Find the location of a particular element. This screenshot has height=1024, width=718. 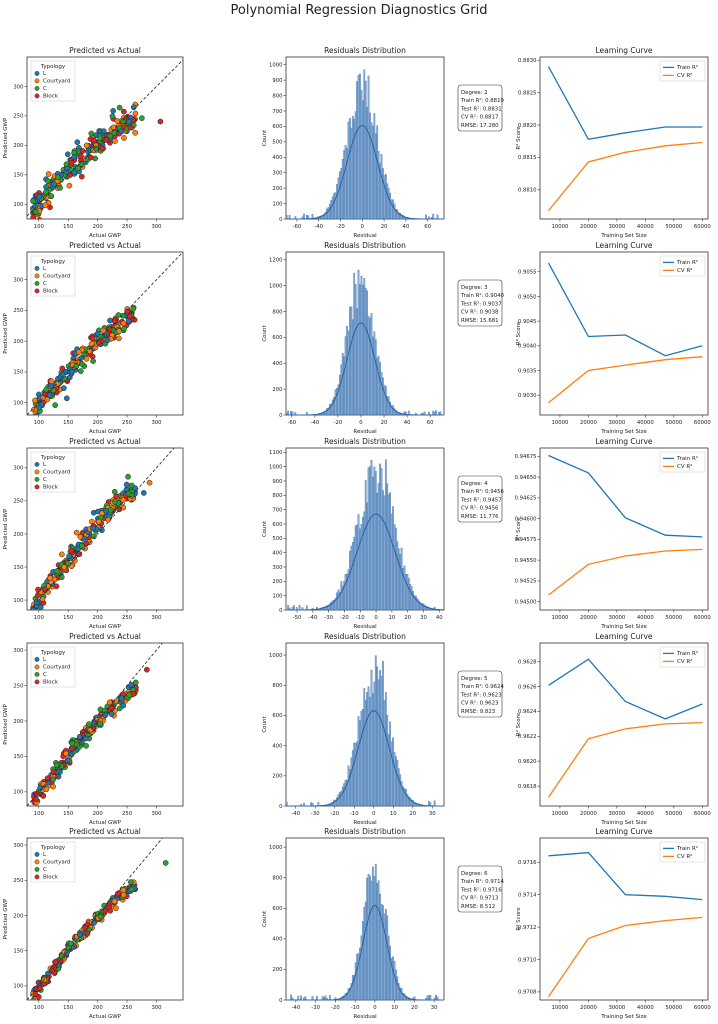

y-tick-label: 800 is located at coordinates (277, 496).